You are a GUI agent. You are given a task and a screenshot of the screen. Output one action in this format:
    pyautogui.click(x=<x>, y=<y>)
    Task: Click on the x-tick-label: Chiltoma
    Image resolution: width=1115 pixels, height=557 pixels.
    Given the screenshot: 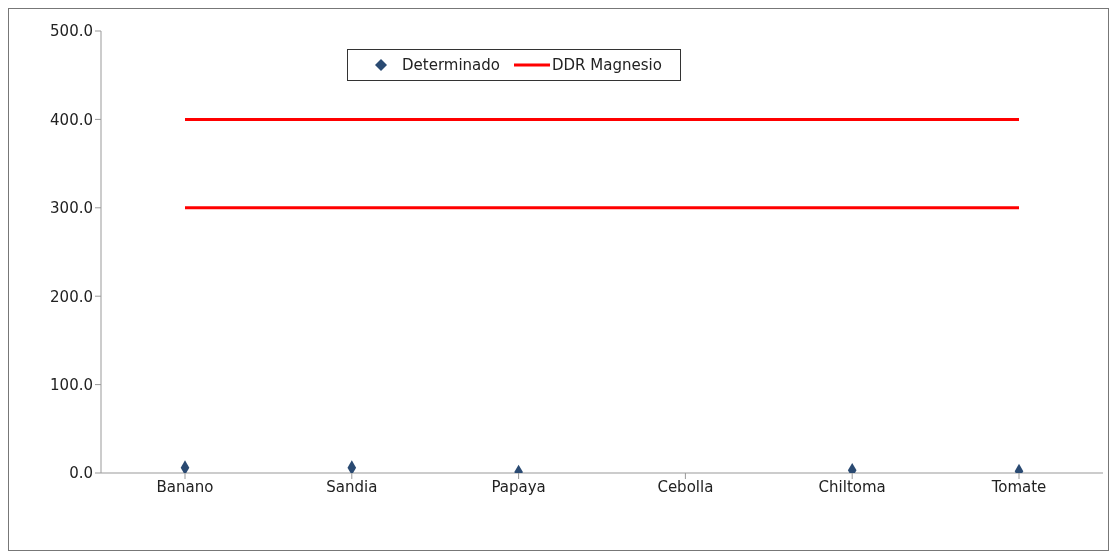 What is the action you would take?
    pyautogui.click(x=852, y=486)
    